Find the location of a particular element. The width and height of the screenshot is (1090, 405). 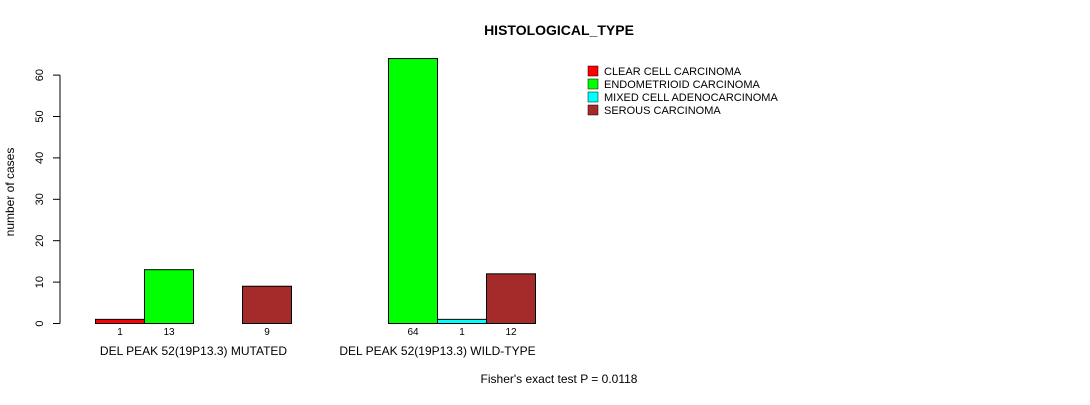

bar-value-label: 13 is located at coordinates (169, 332).